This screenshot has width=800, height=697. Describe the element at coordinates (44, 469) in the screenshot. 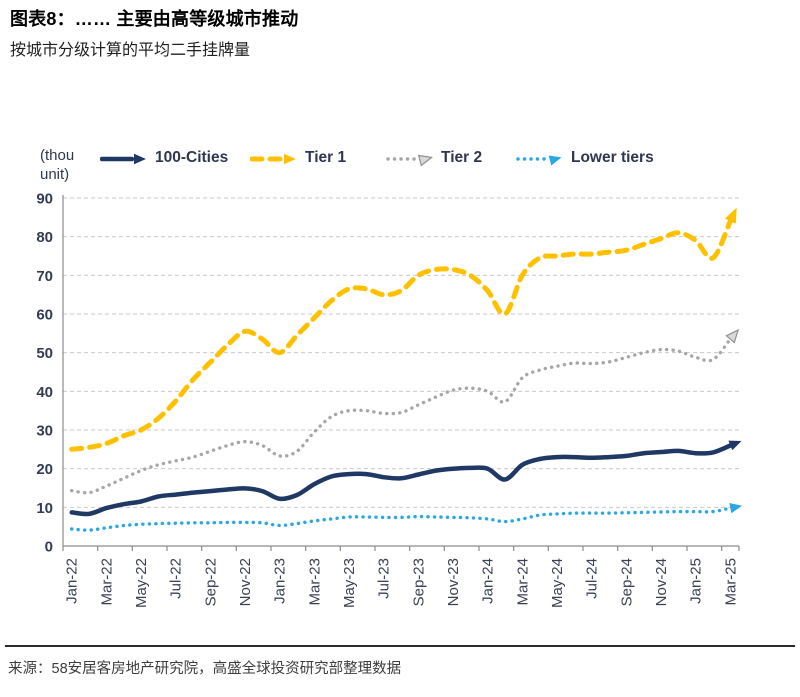

I see `svg-text: 20` at that location.